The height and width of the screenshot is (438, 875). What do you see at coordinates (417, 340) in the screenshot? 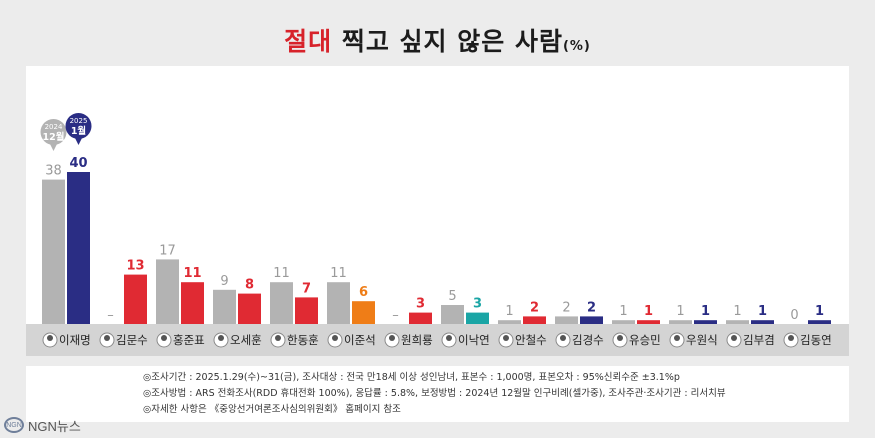
I see `category-label-7: 원희룡` at bounding box center [417, 340].